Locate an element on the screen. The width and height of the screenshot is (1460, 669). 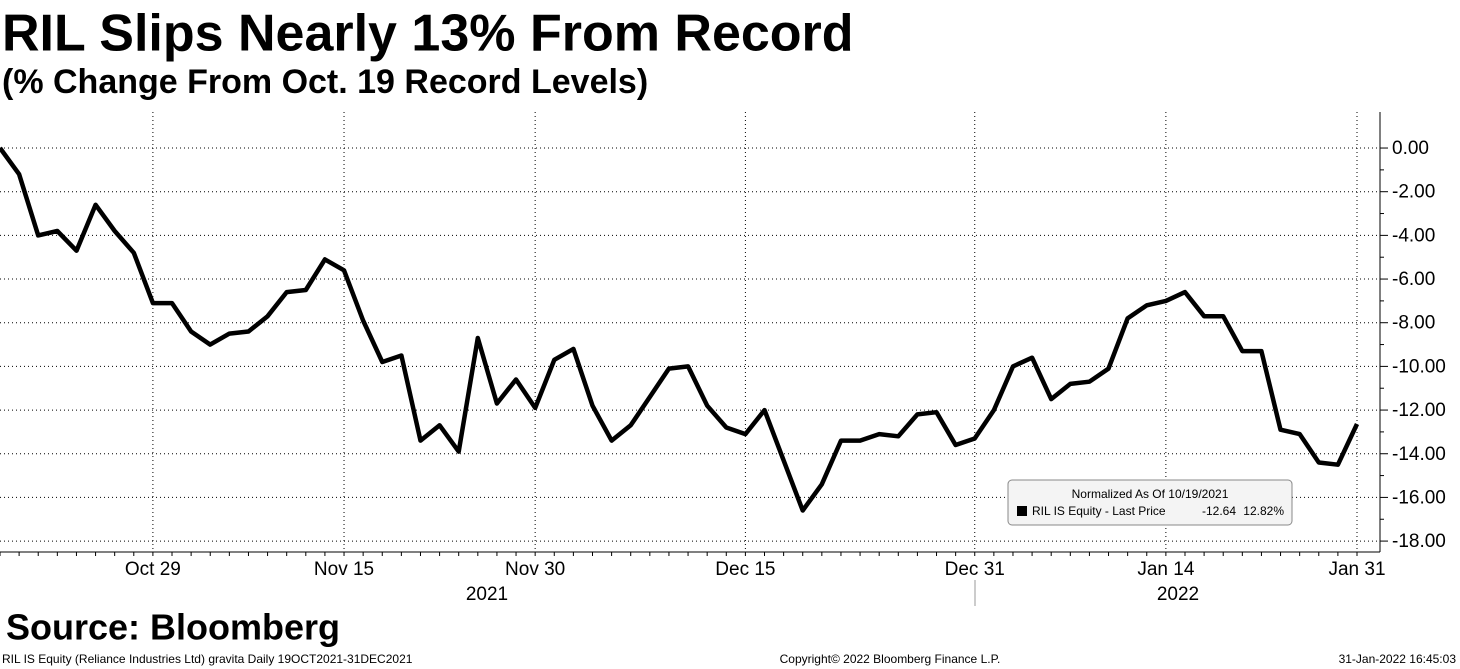
x-tick-label: Dec 31 is located at coordinates (975, 569).